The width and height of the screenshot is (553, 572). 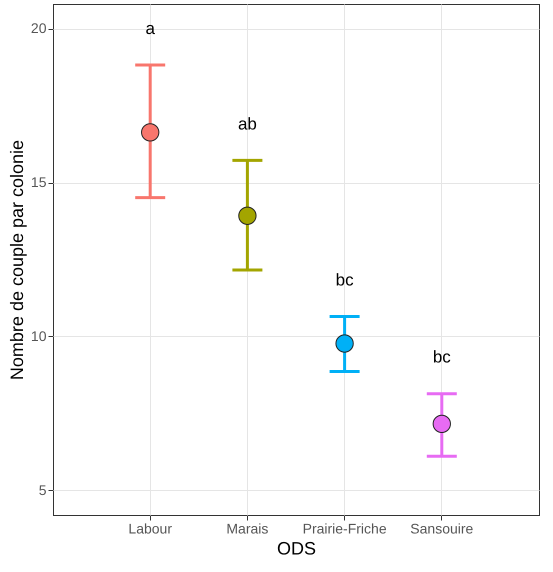 What do you see at coordinates (247, 528) in the screenshot?
I see `x-tick-label: Marais` at bounding box center [247, 528].